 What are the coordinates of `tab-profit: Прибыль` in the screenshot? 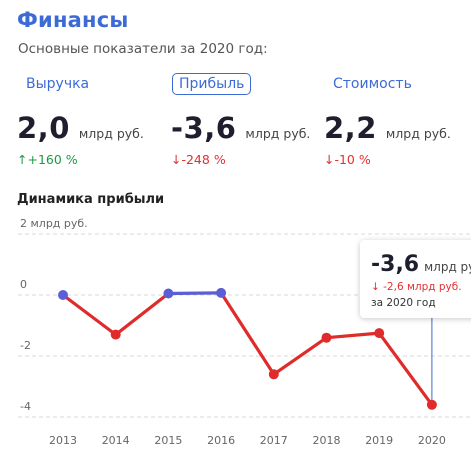 It's located at (212, 84).